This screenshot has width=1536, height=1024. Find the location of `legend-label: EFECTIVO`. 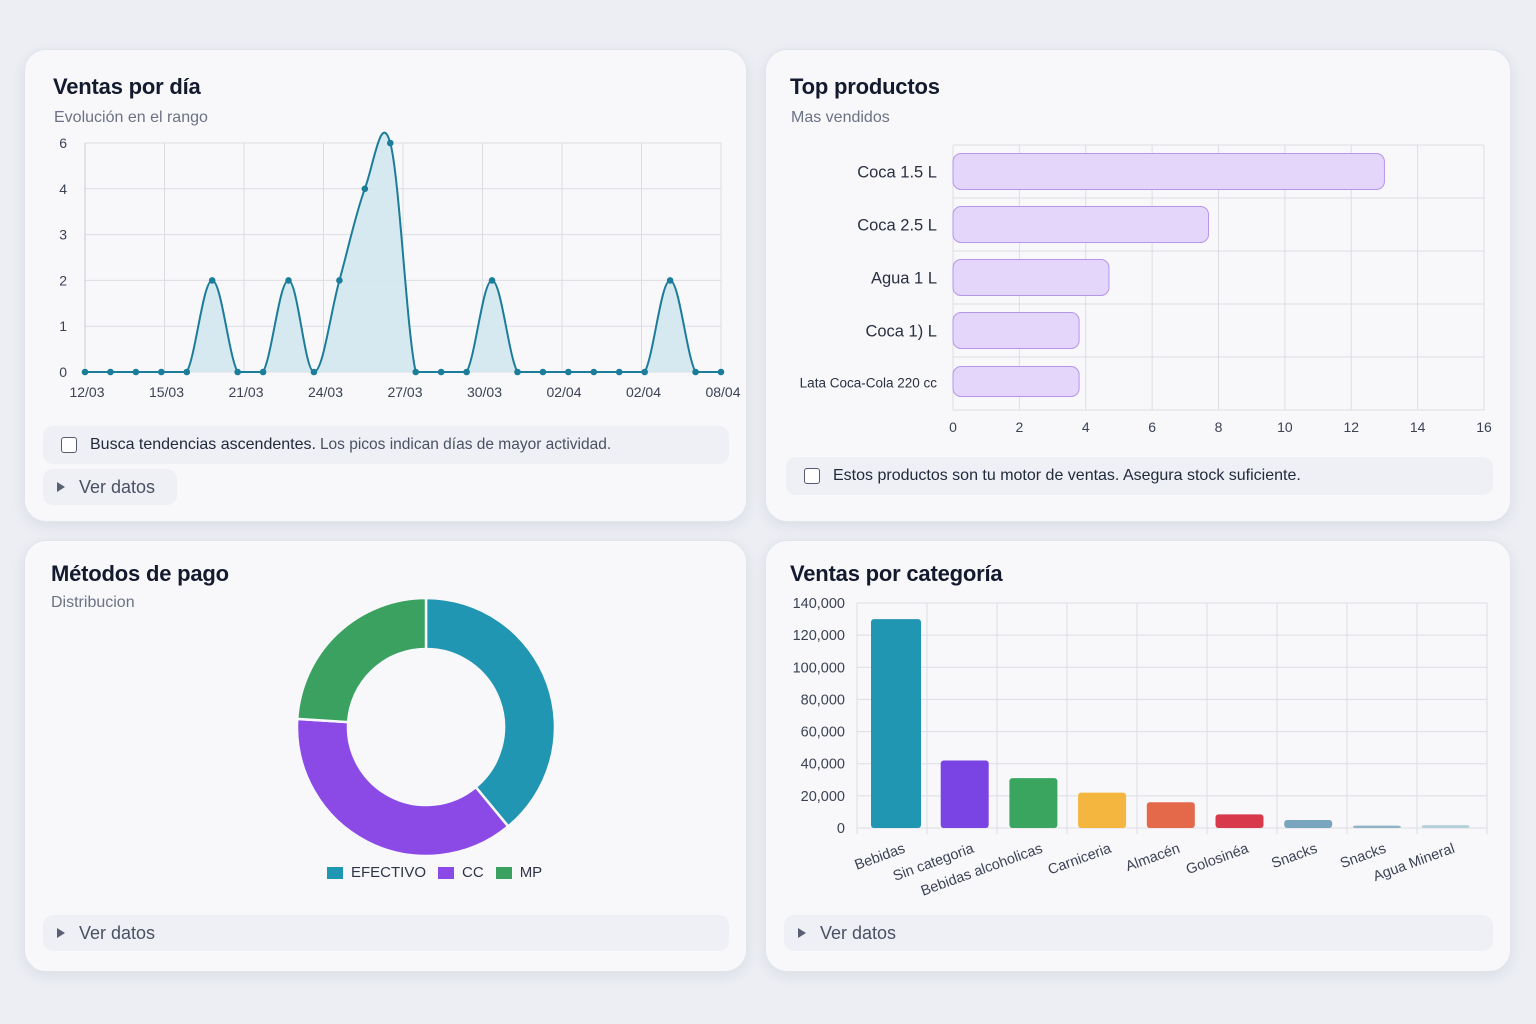

legend-label: EFECTIVO is located at coordinates (389, 872).